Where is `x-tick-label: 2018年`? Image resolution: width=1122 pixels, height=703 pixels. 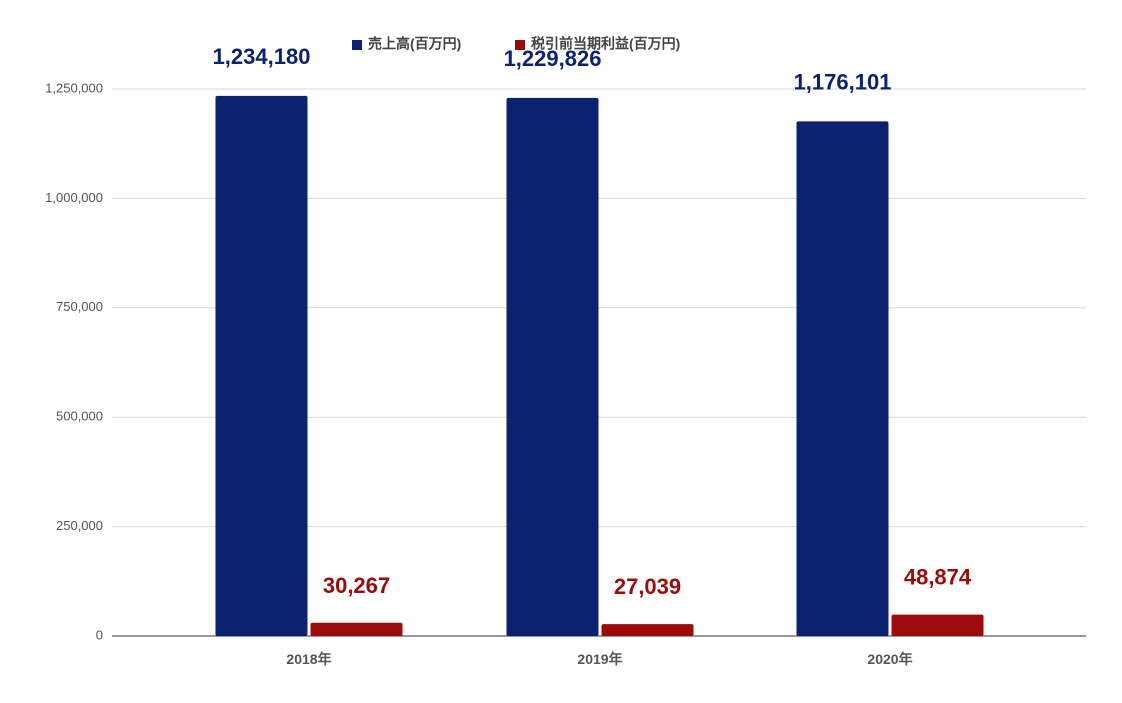
x-tick-label: 2018年 is located at coordinates (308, 659).